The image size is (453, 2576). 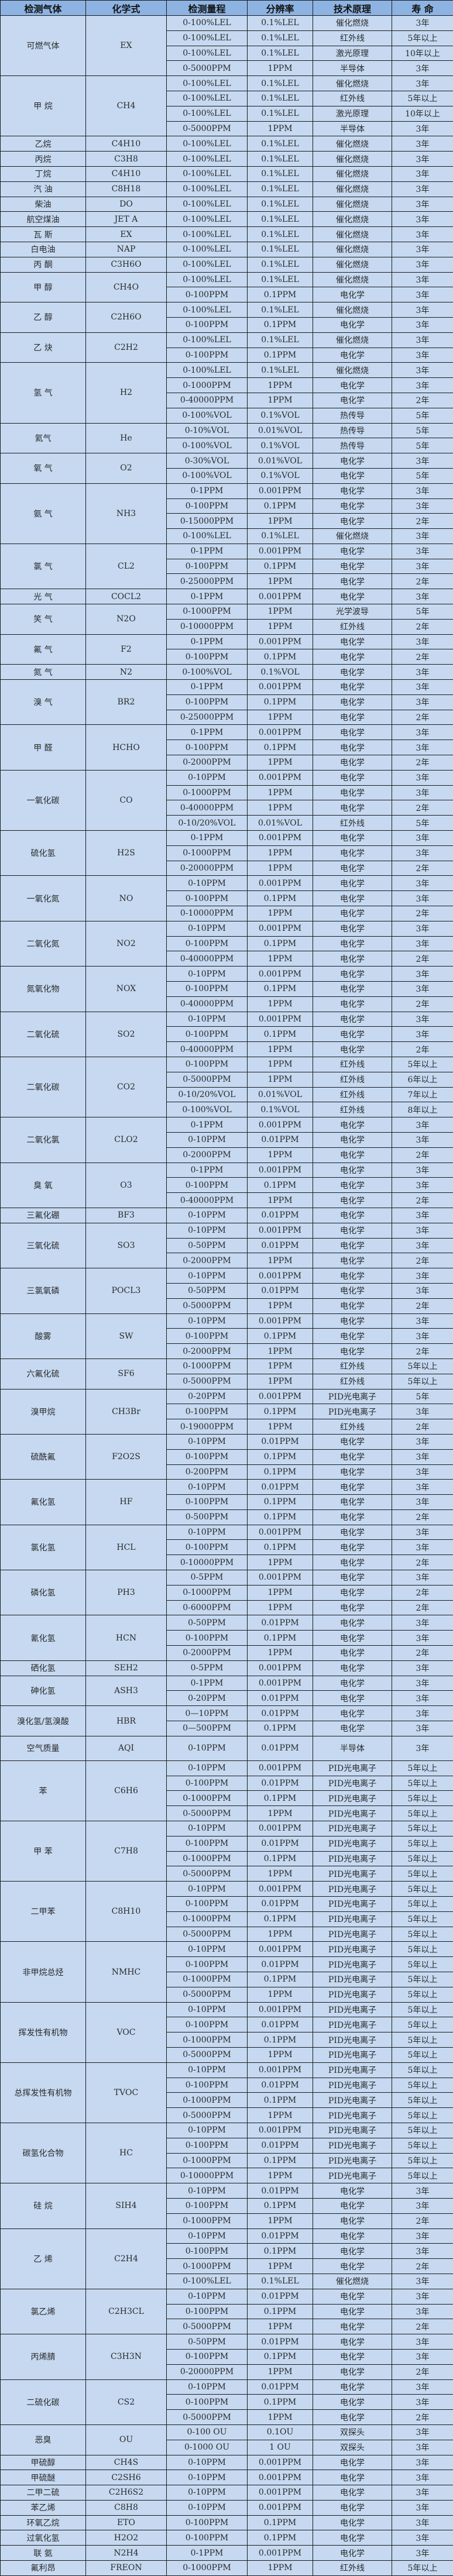 I want to click on range-cell: 0-1PPM, so click(x=208, y=1171).